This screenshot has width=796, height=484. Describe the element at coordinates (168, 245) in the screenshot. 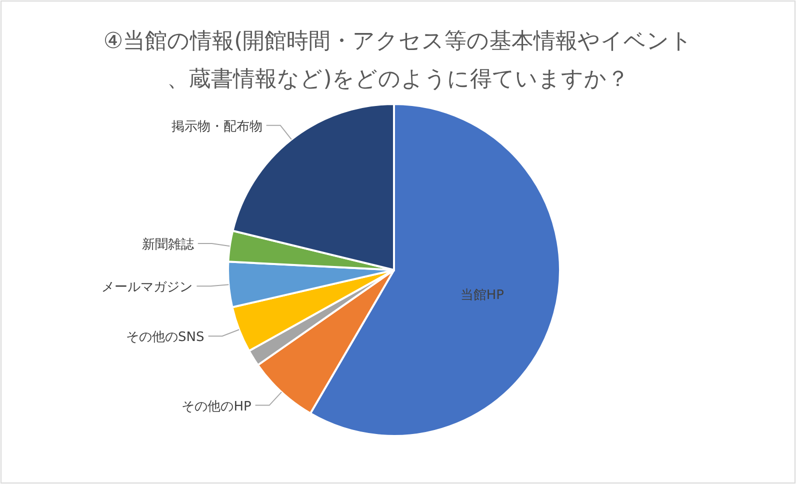

I see `slice-label: 新聞雑誌` at that location.